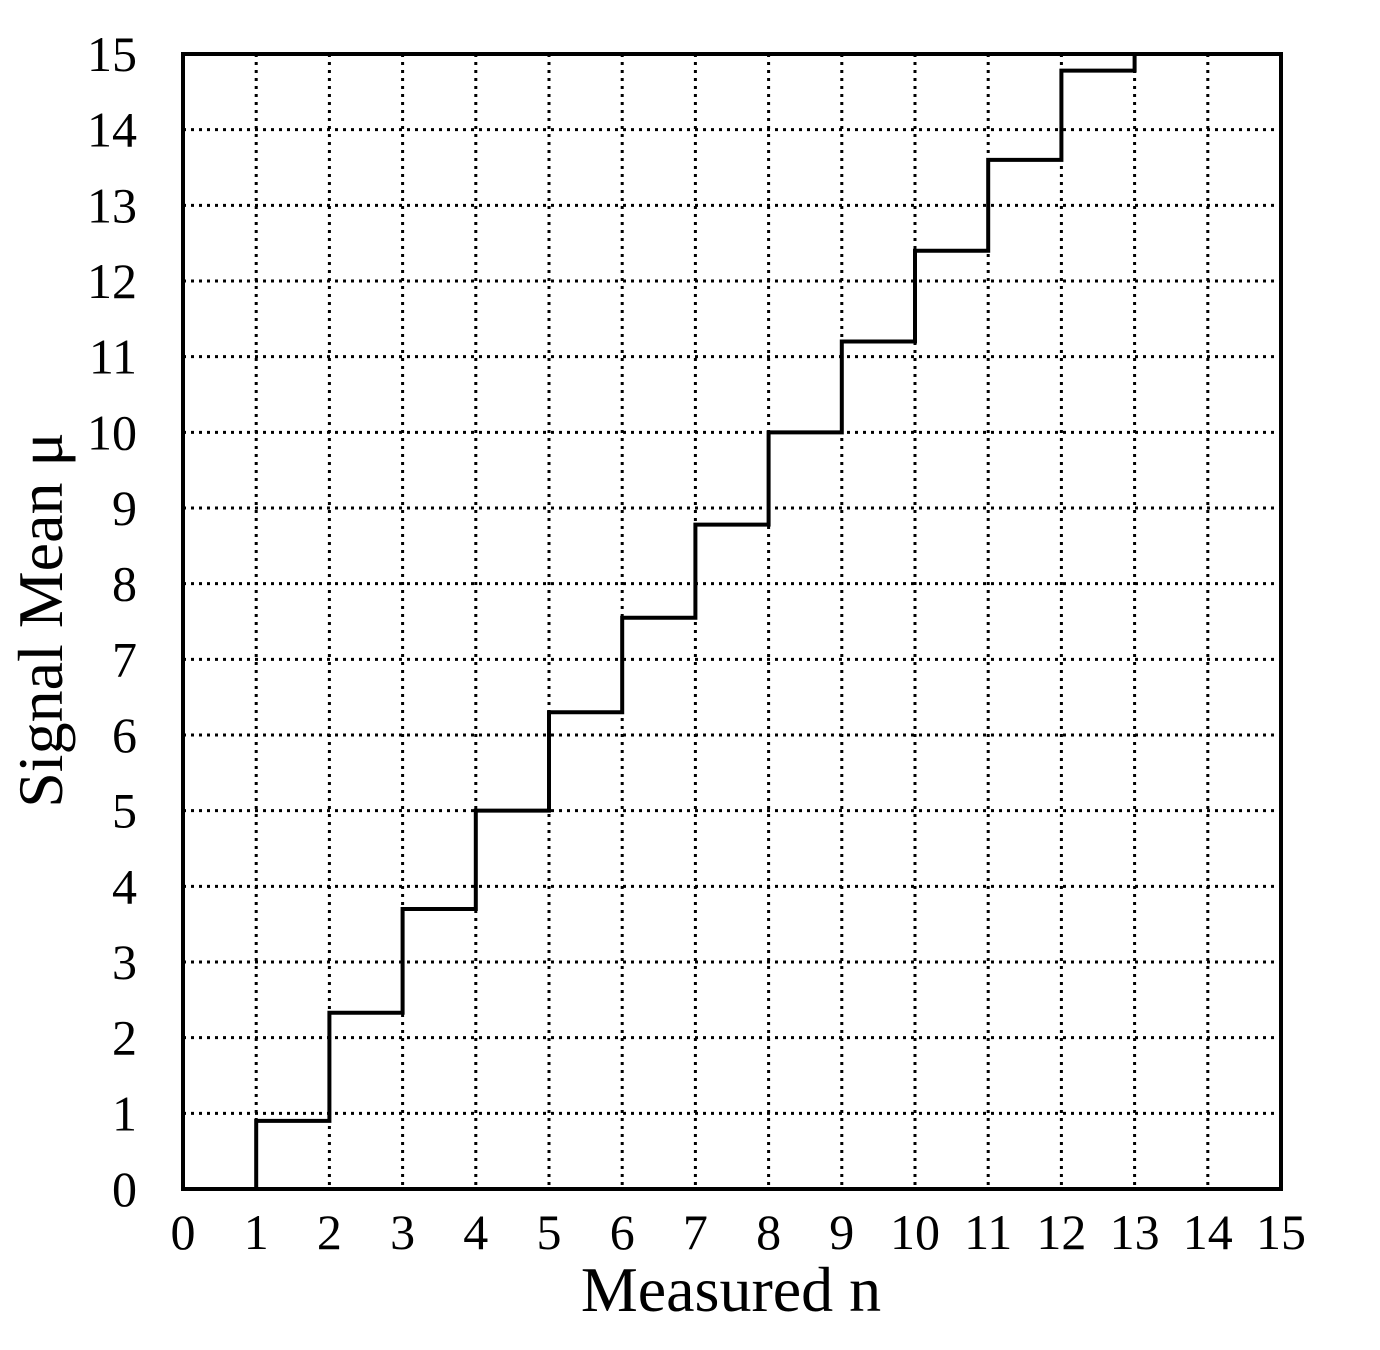  I want to click on x-tick-label: 9, so click(841, 1232).